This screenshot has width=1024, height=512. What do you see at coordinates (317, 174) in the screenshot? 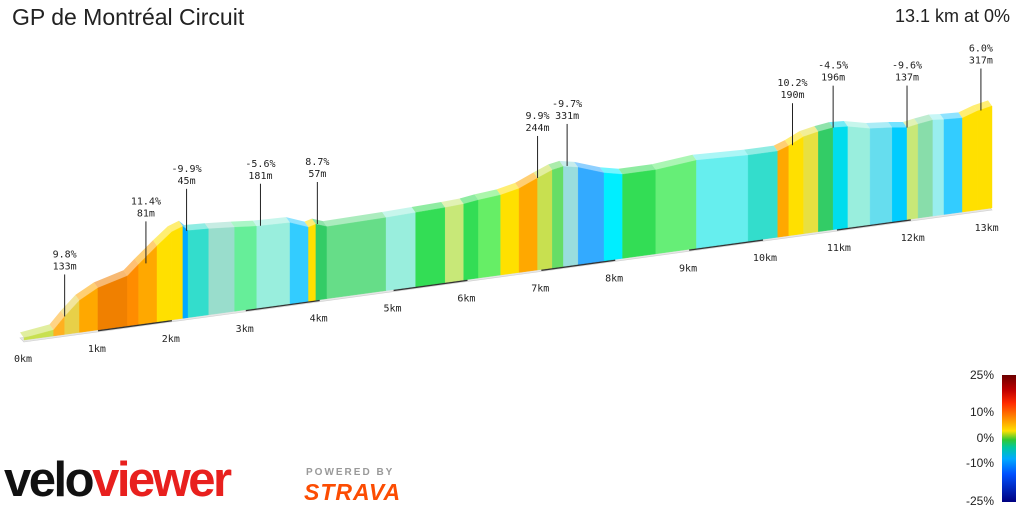
I see `annotation-distance: 57m` at bounding box center [317, 174].